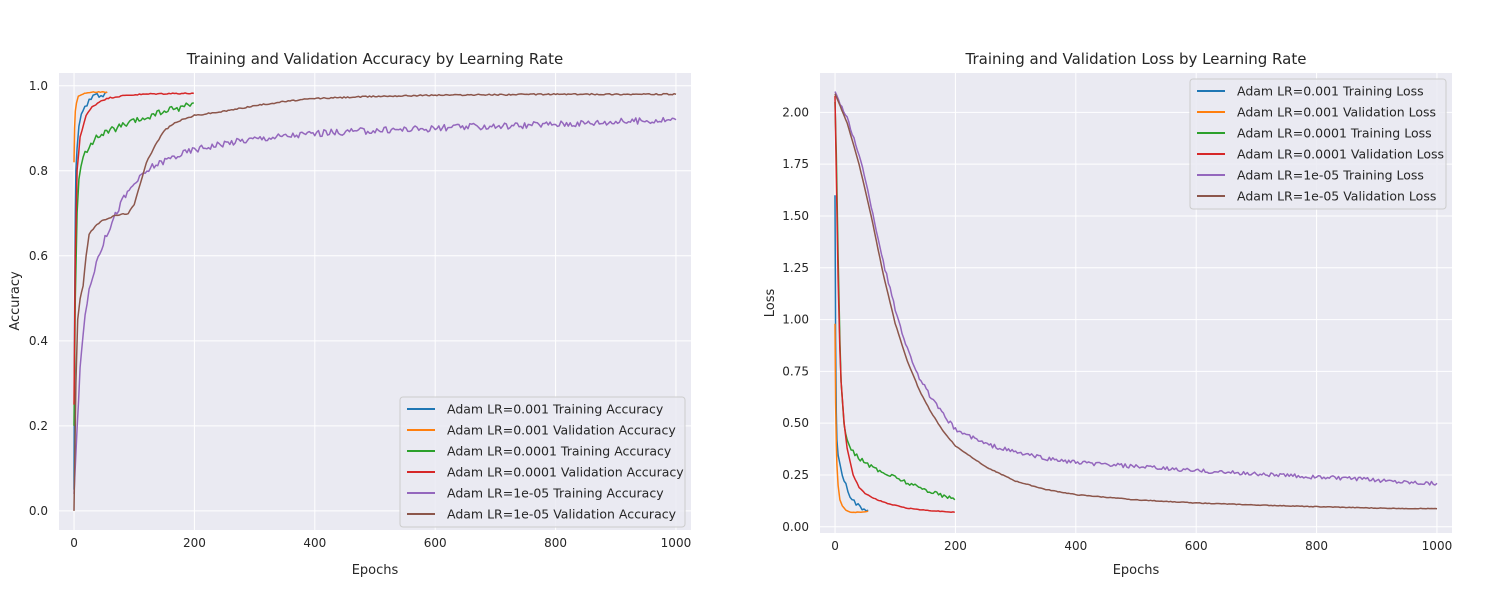  What do you see at coordinates (795, 216) in the screenshot?
I see `y-tick-label: 1.50` at bounding box center [795, 216].